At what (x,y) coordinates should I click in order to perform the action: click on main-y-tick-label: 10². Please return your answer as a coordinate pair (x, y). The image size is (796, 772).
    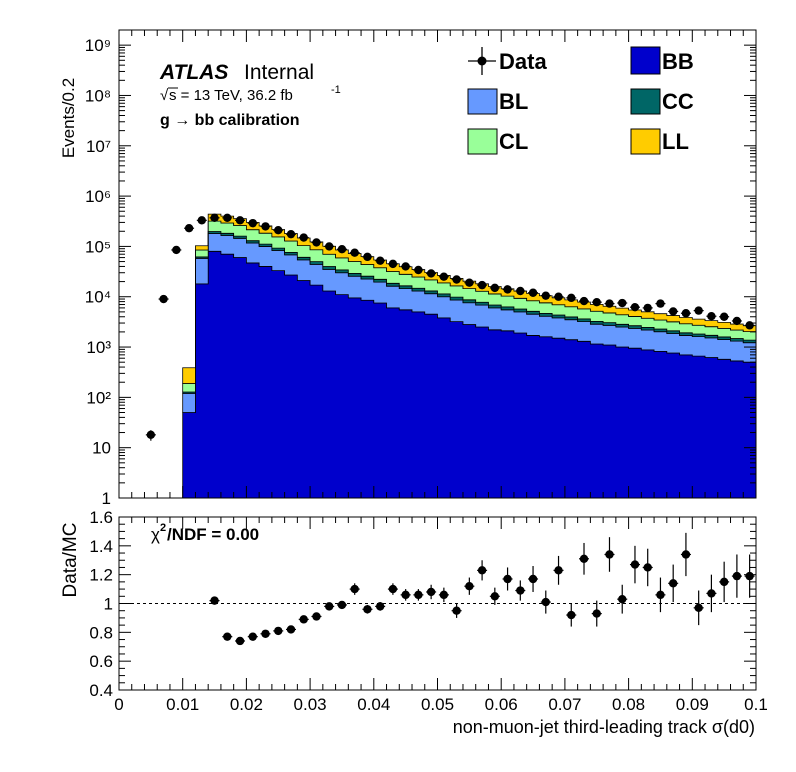
    Looking at the image, I should click on (98, 397).